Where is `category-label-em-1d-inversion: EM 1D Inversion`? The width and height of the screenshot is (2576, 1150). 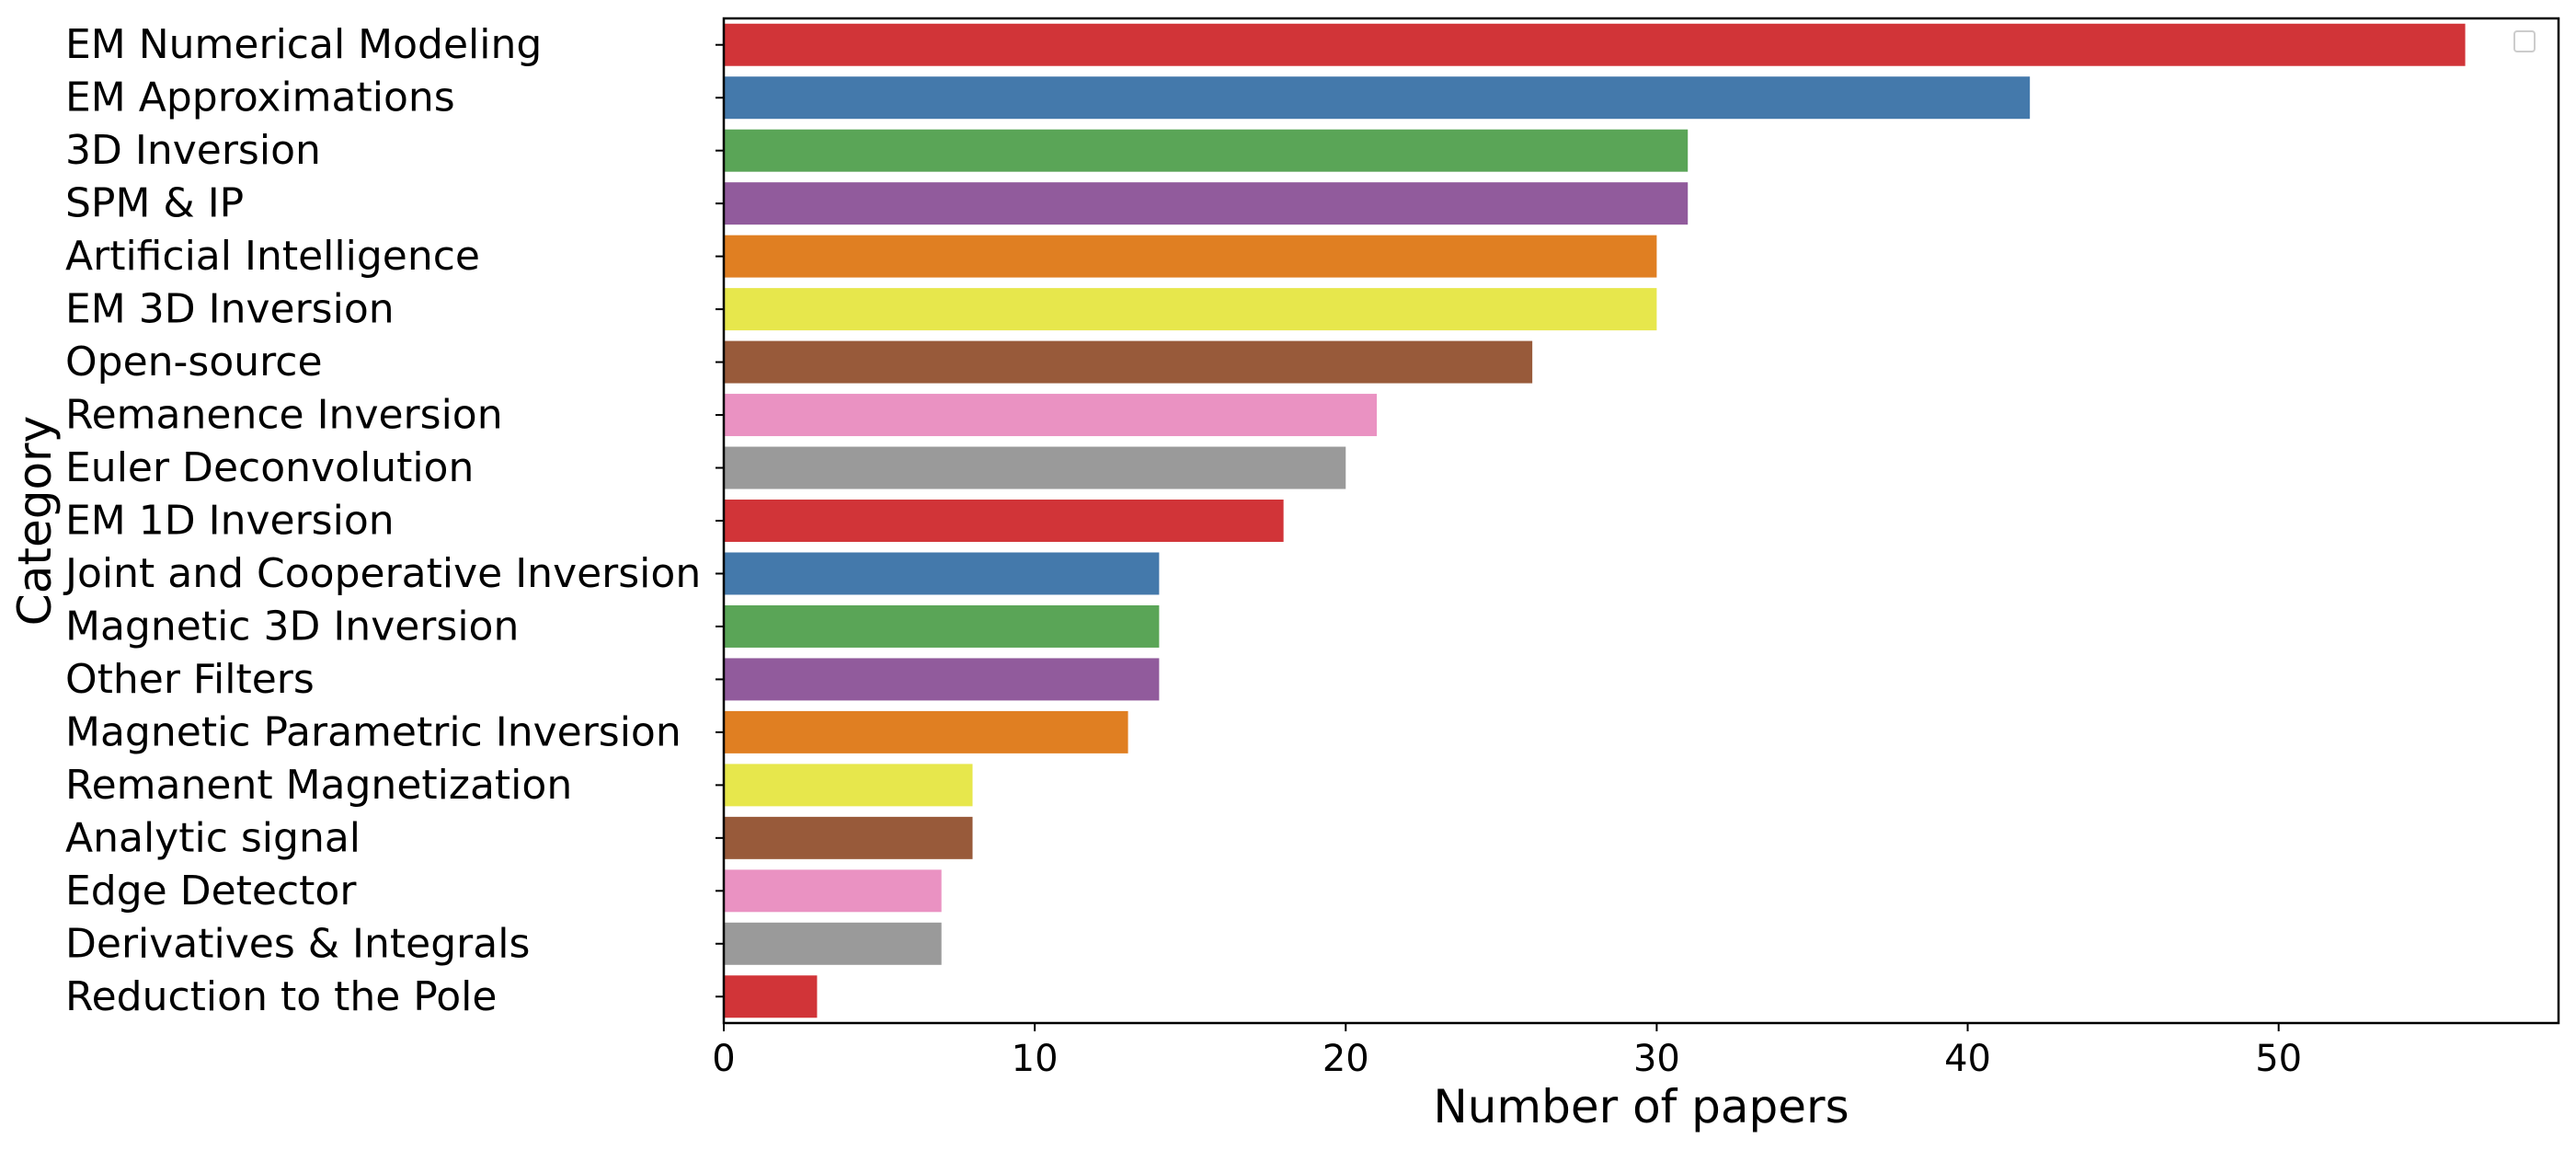
category-label-em-1d-inversion: EM 1D Inversion is located at coordinates (230, 521).